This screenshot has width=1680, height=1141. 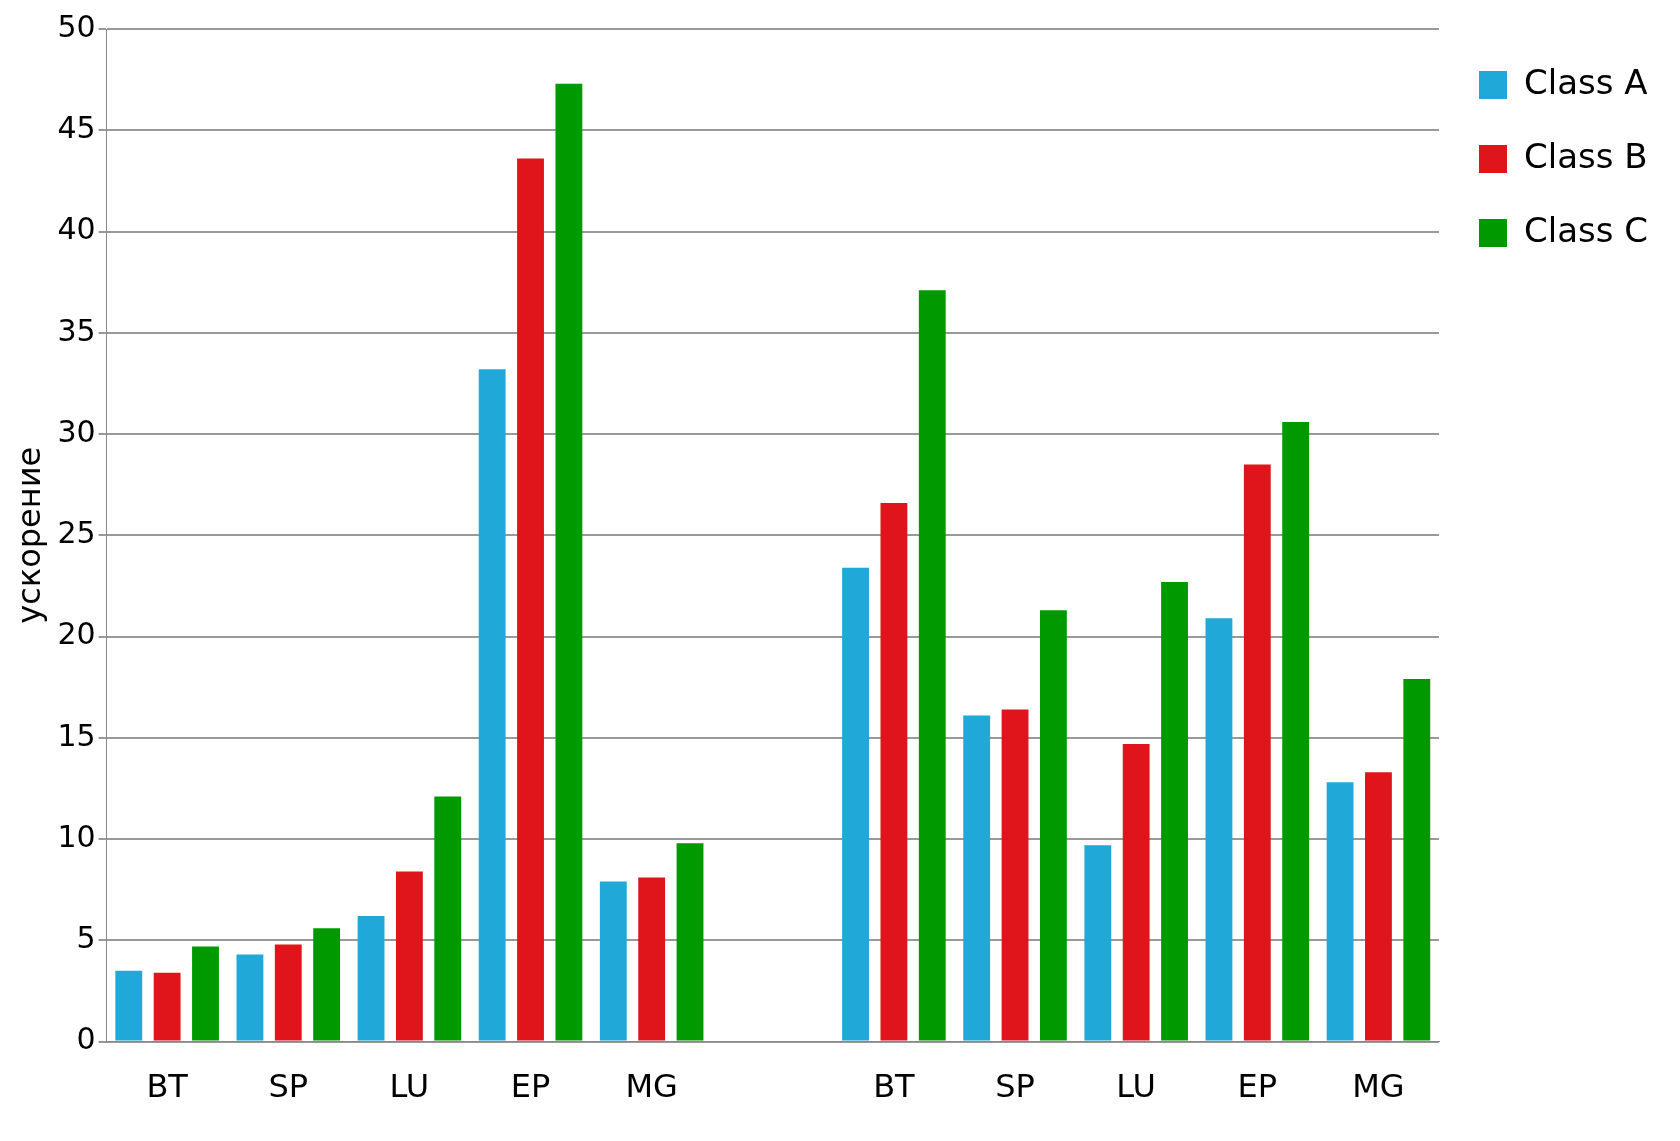 What do you see at coordinates (76, 735) in the screenshot?
I see `y-tick-label: 15` at bounding box center [76, 735].